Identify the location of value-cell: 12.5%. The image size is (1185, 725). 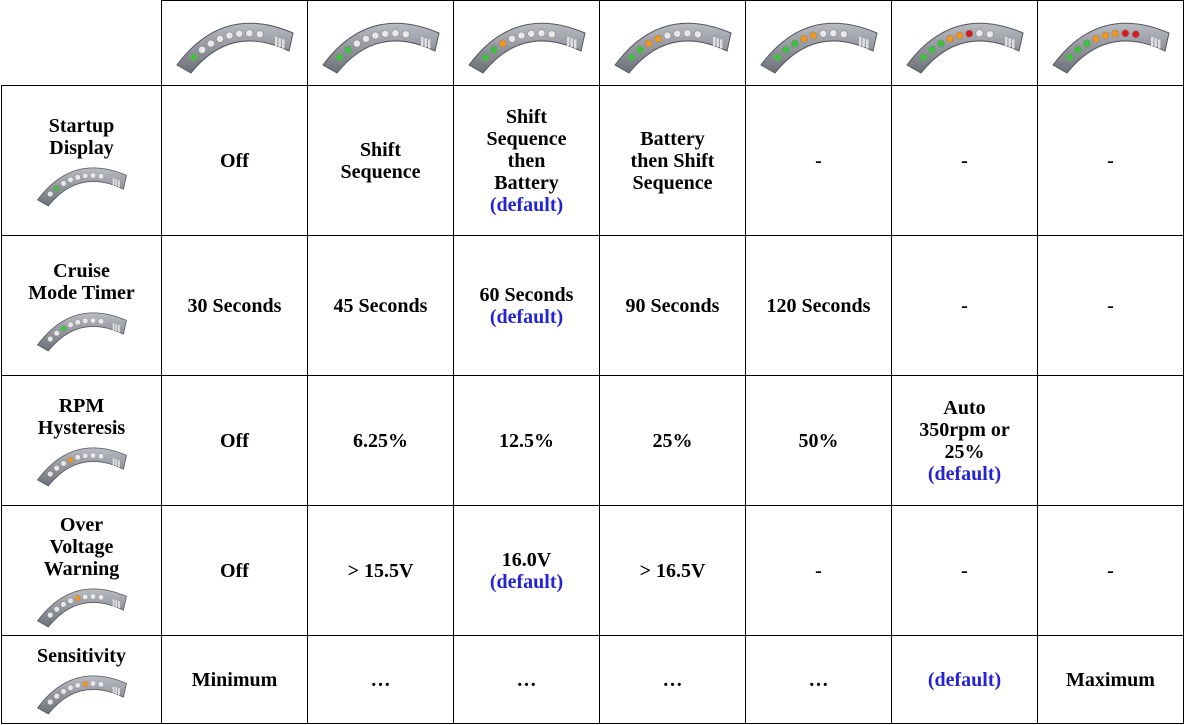
(526, 440).